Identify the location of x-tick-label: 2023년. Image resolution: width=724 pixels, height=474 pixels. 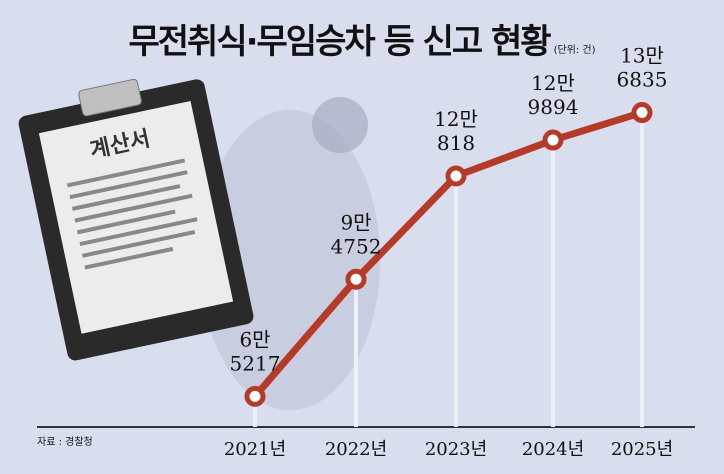
(456, 449).